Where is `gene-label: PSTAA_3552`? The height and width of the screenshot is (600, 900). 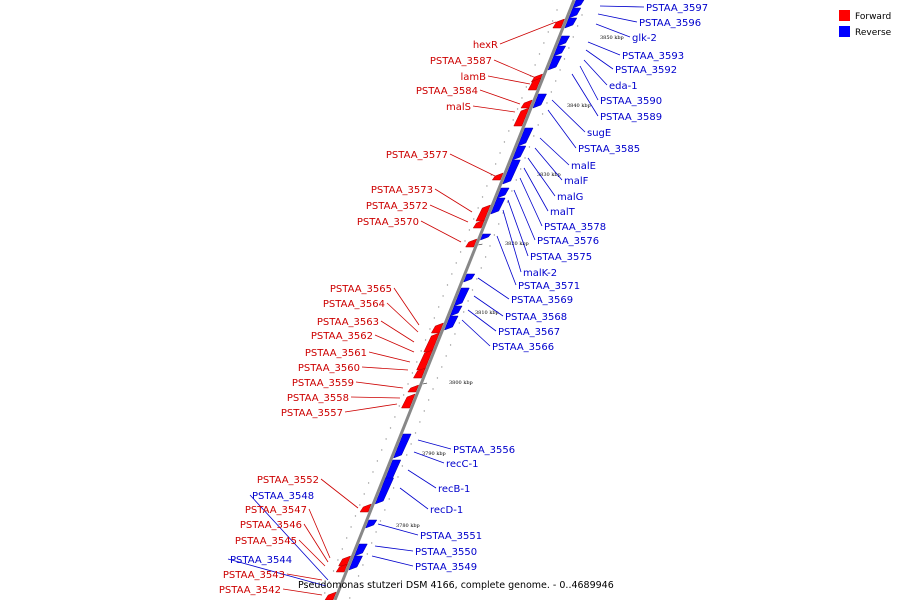
gene-label: PSTAA_3552 is located at coordinates (288, 480).